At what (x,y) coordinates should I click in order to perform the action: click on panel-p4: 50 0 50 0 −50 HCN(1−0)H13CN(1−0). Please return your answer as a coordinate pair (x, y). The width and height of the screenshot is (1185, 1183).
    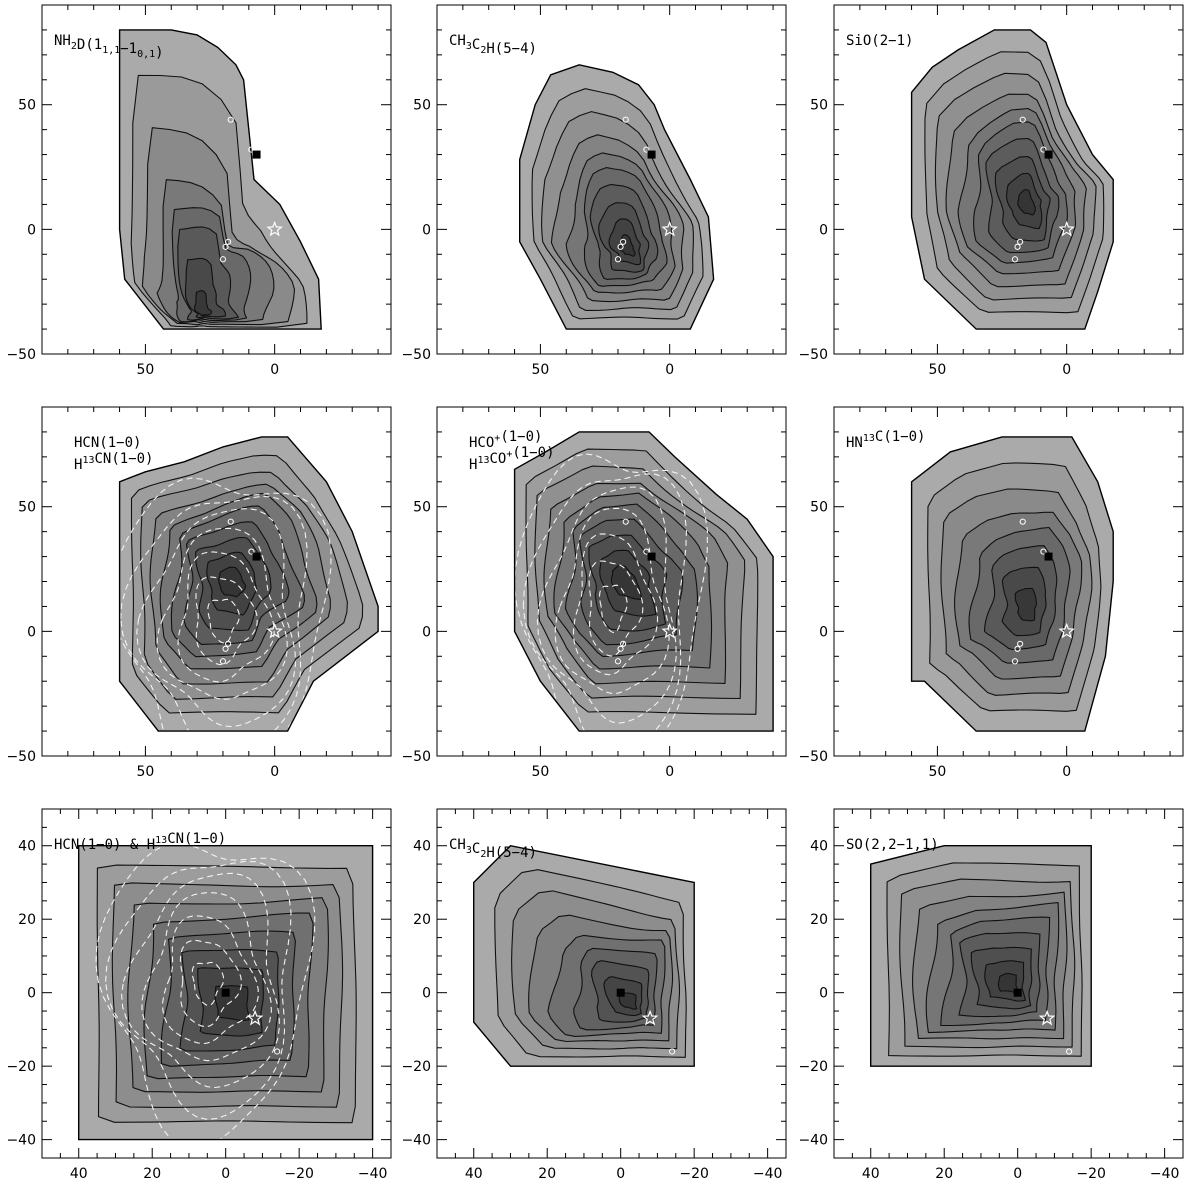
    Looking at the image, I should click on (199, 593).